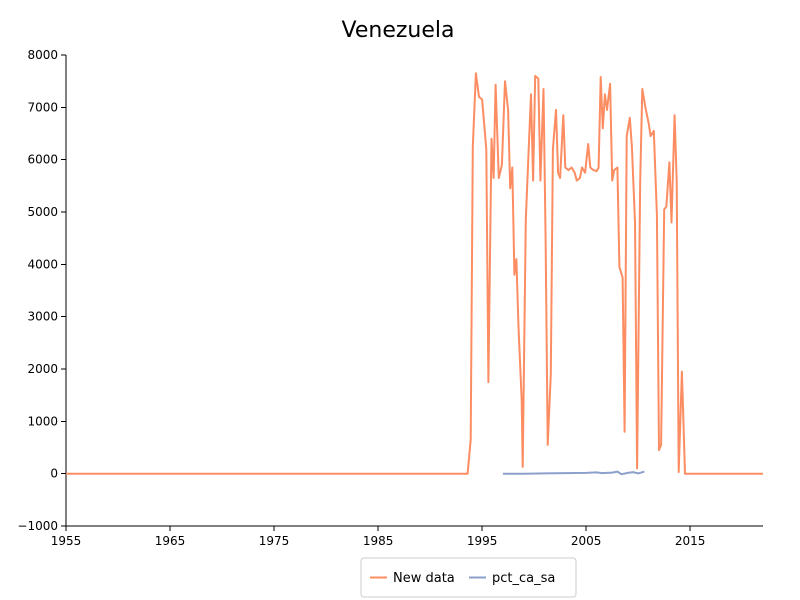  I want to click on x-axis: 1955 1965 1975 1985 1995 2005 2015, so click(407, 536).